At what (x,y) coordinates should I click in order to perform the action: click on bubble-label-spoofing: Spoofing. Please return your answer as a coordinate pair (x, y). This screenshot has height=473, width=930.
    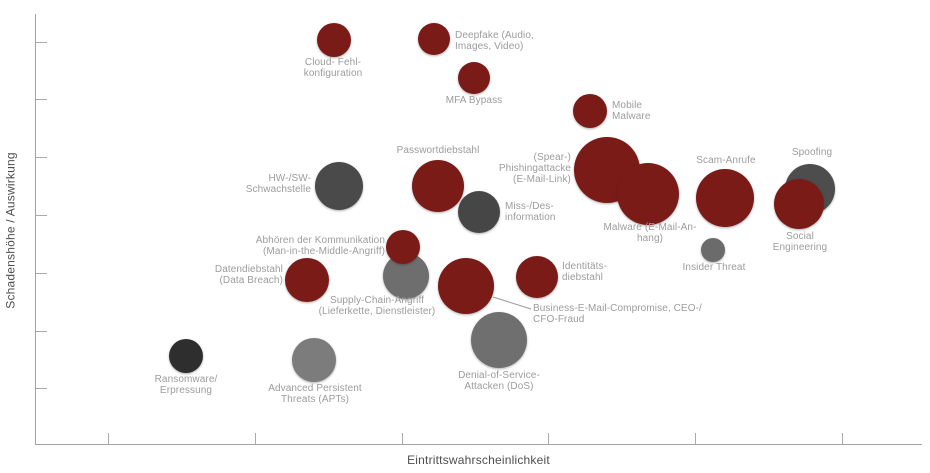
    Looking at the image, I should click on (812, 152).